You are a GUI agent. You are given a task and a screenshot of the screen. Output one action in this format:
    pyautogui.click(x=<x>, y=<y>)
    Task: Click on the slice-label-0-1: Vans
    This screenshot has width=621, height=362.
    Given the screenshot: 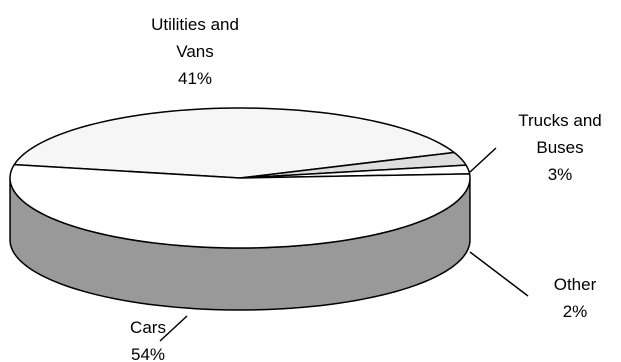 What is the action you would take?
    pyautogui.click(x=195, y=51)
    